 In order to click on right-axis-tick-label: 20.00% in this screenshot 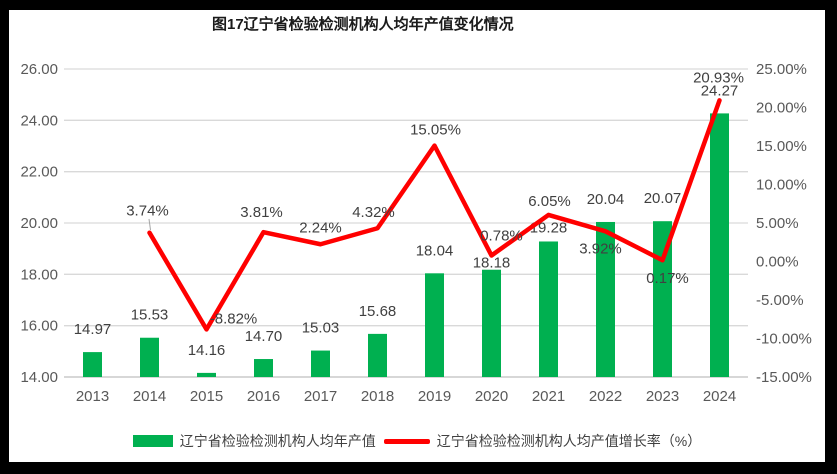, I will do `click(781, 108)`.